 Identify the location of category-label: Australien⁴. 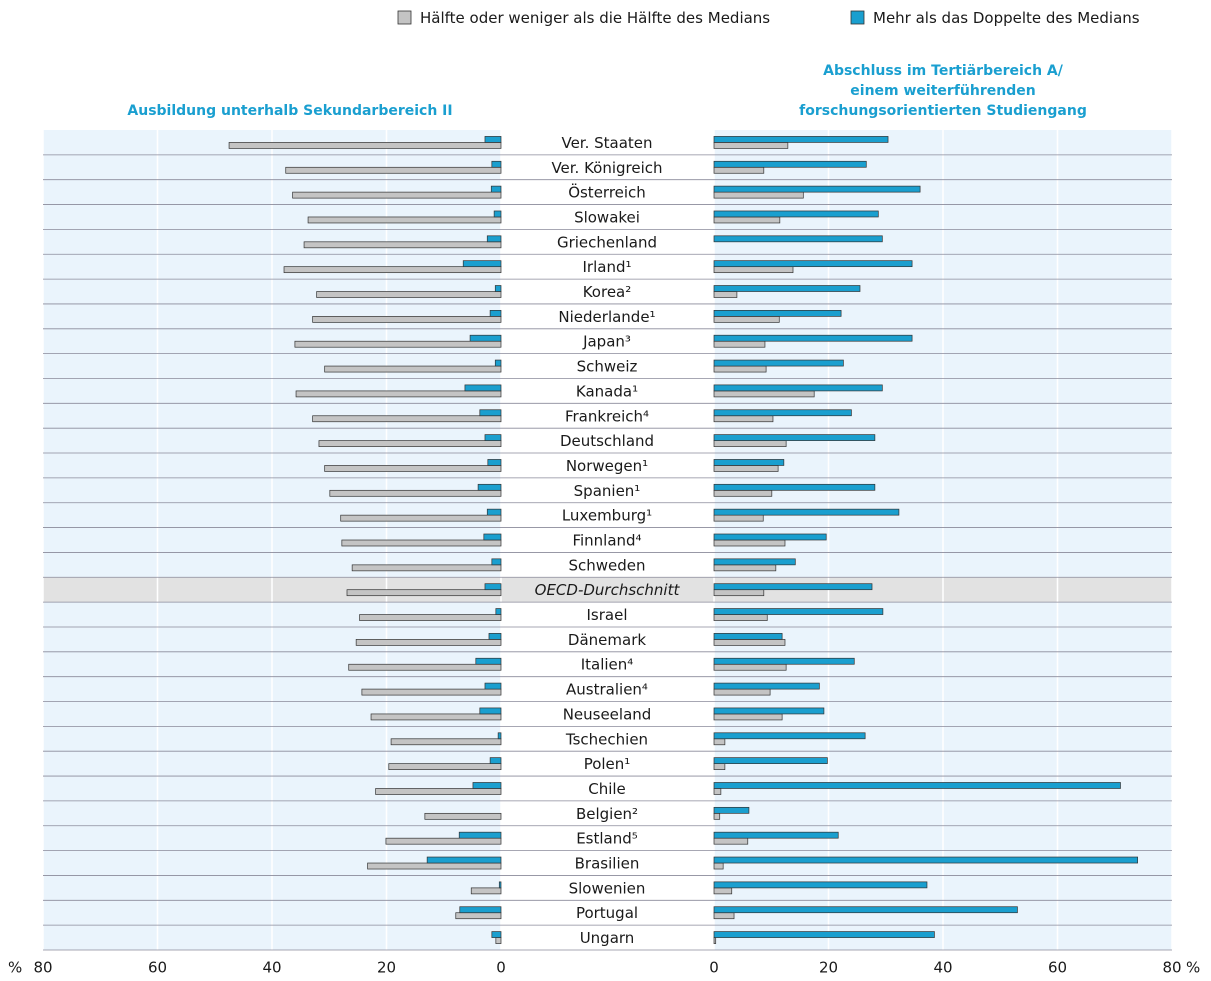
(607, 690).